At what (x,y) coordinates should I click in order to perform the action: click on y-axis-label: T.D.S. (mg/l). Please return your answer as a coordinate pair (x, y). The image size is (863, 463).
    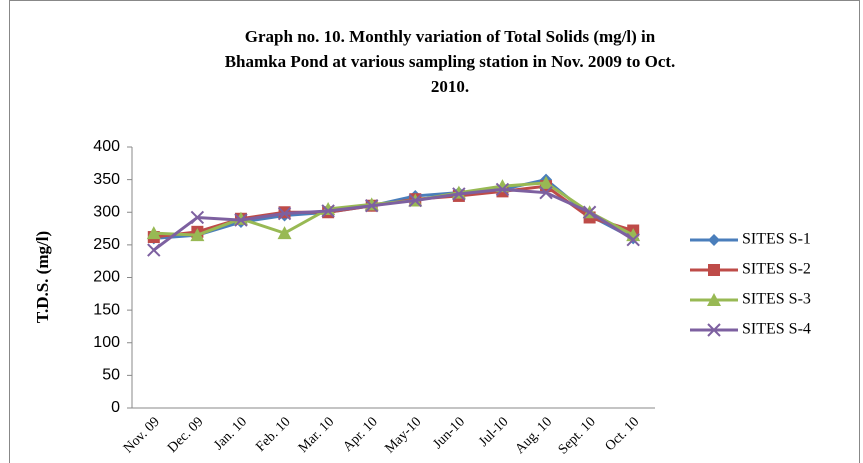
    Looking at the image, I should click on (42, 277).